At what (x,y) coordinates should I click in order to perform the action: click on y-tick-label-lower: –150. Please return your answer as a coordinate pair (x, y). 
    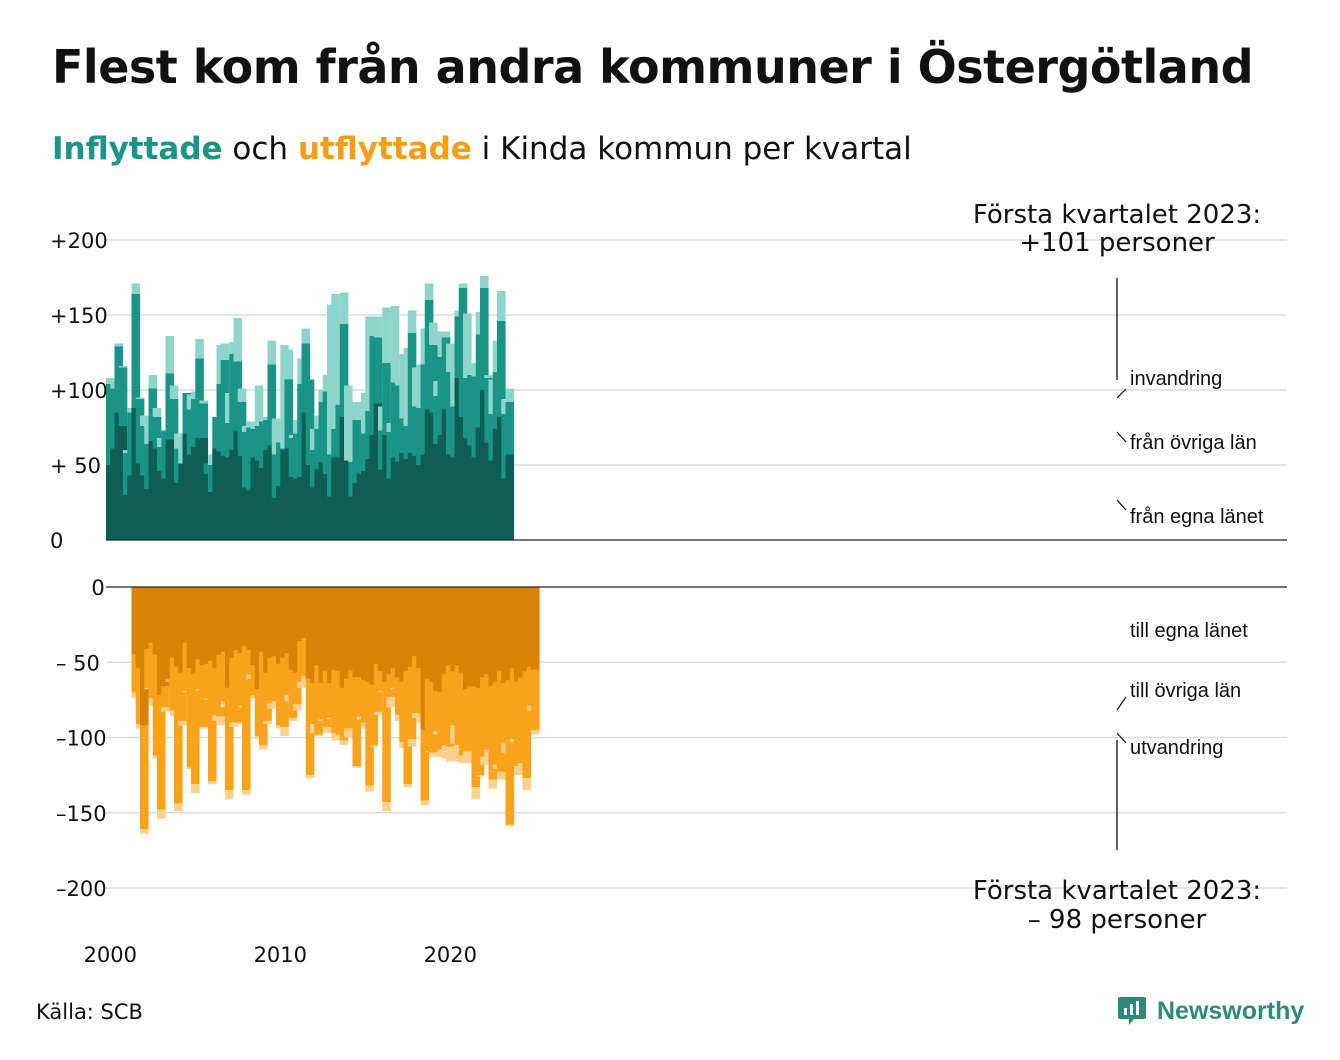
    Looking at the image, I should click on (81, 814).